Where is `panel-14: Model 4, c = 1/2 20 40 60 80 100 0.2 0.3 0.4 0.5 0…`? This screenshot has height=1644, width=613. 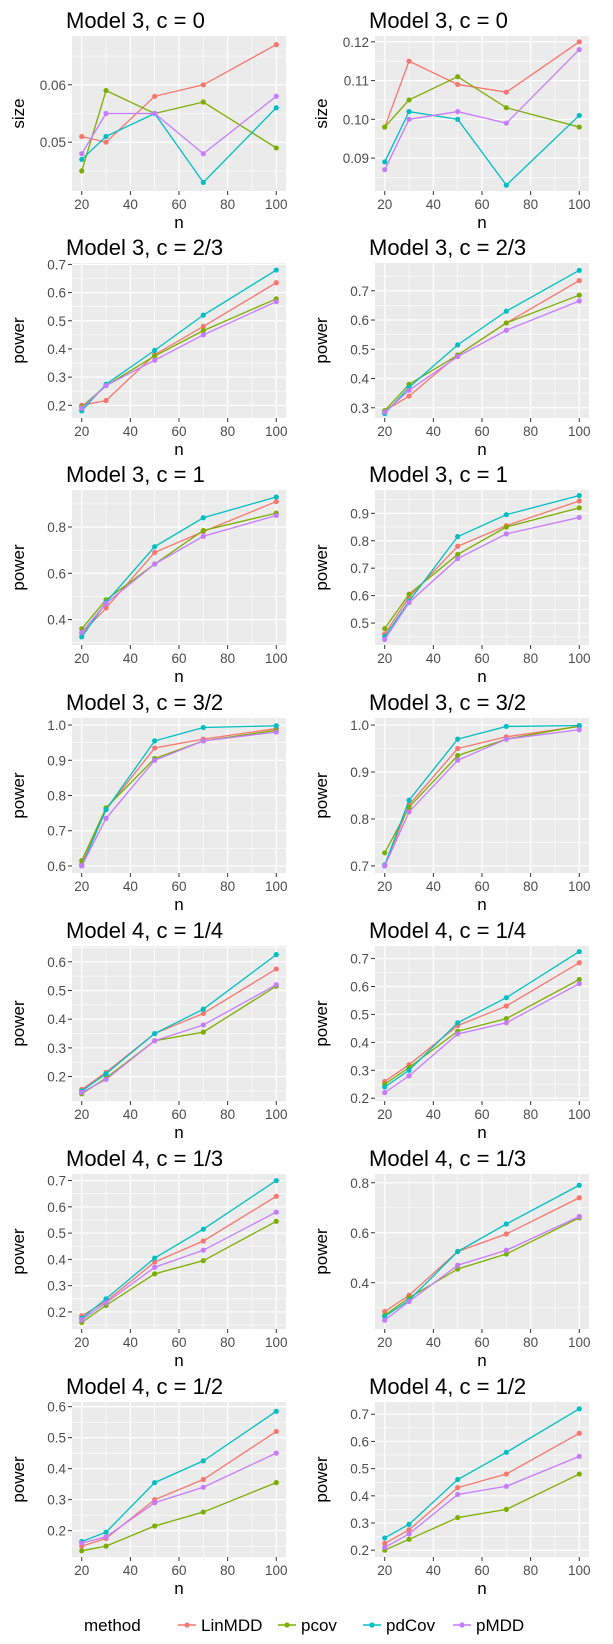 panel-14: Model 4, c = 1/2 20 40 60 80 100 0.2 0.3 0.4 0.5 0… is located at coordinates (451, 1486).